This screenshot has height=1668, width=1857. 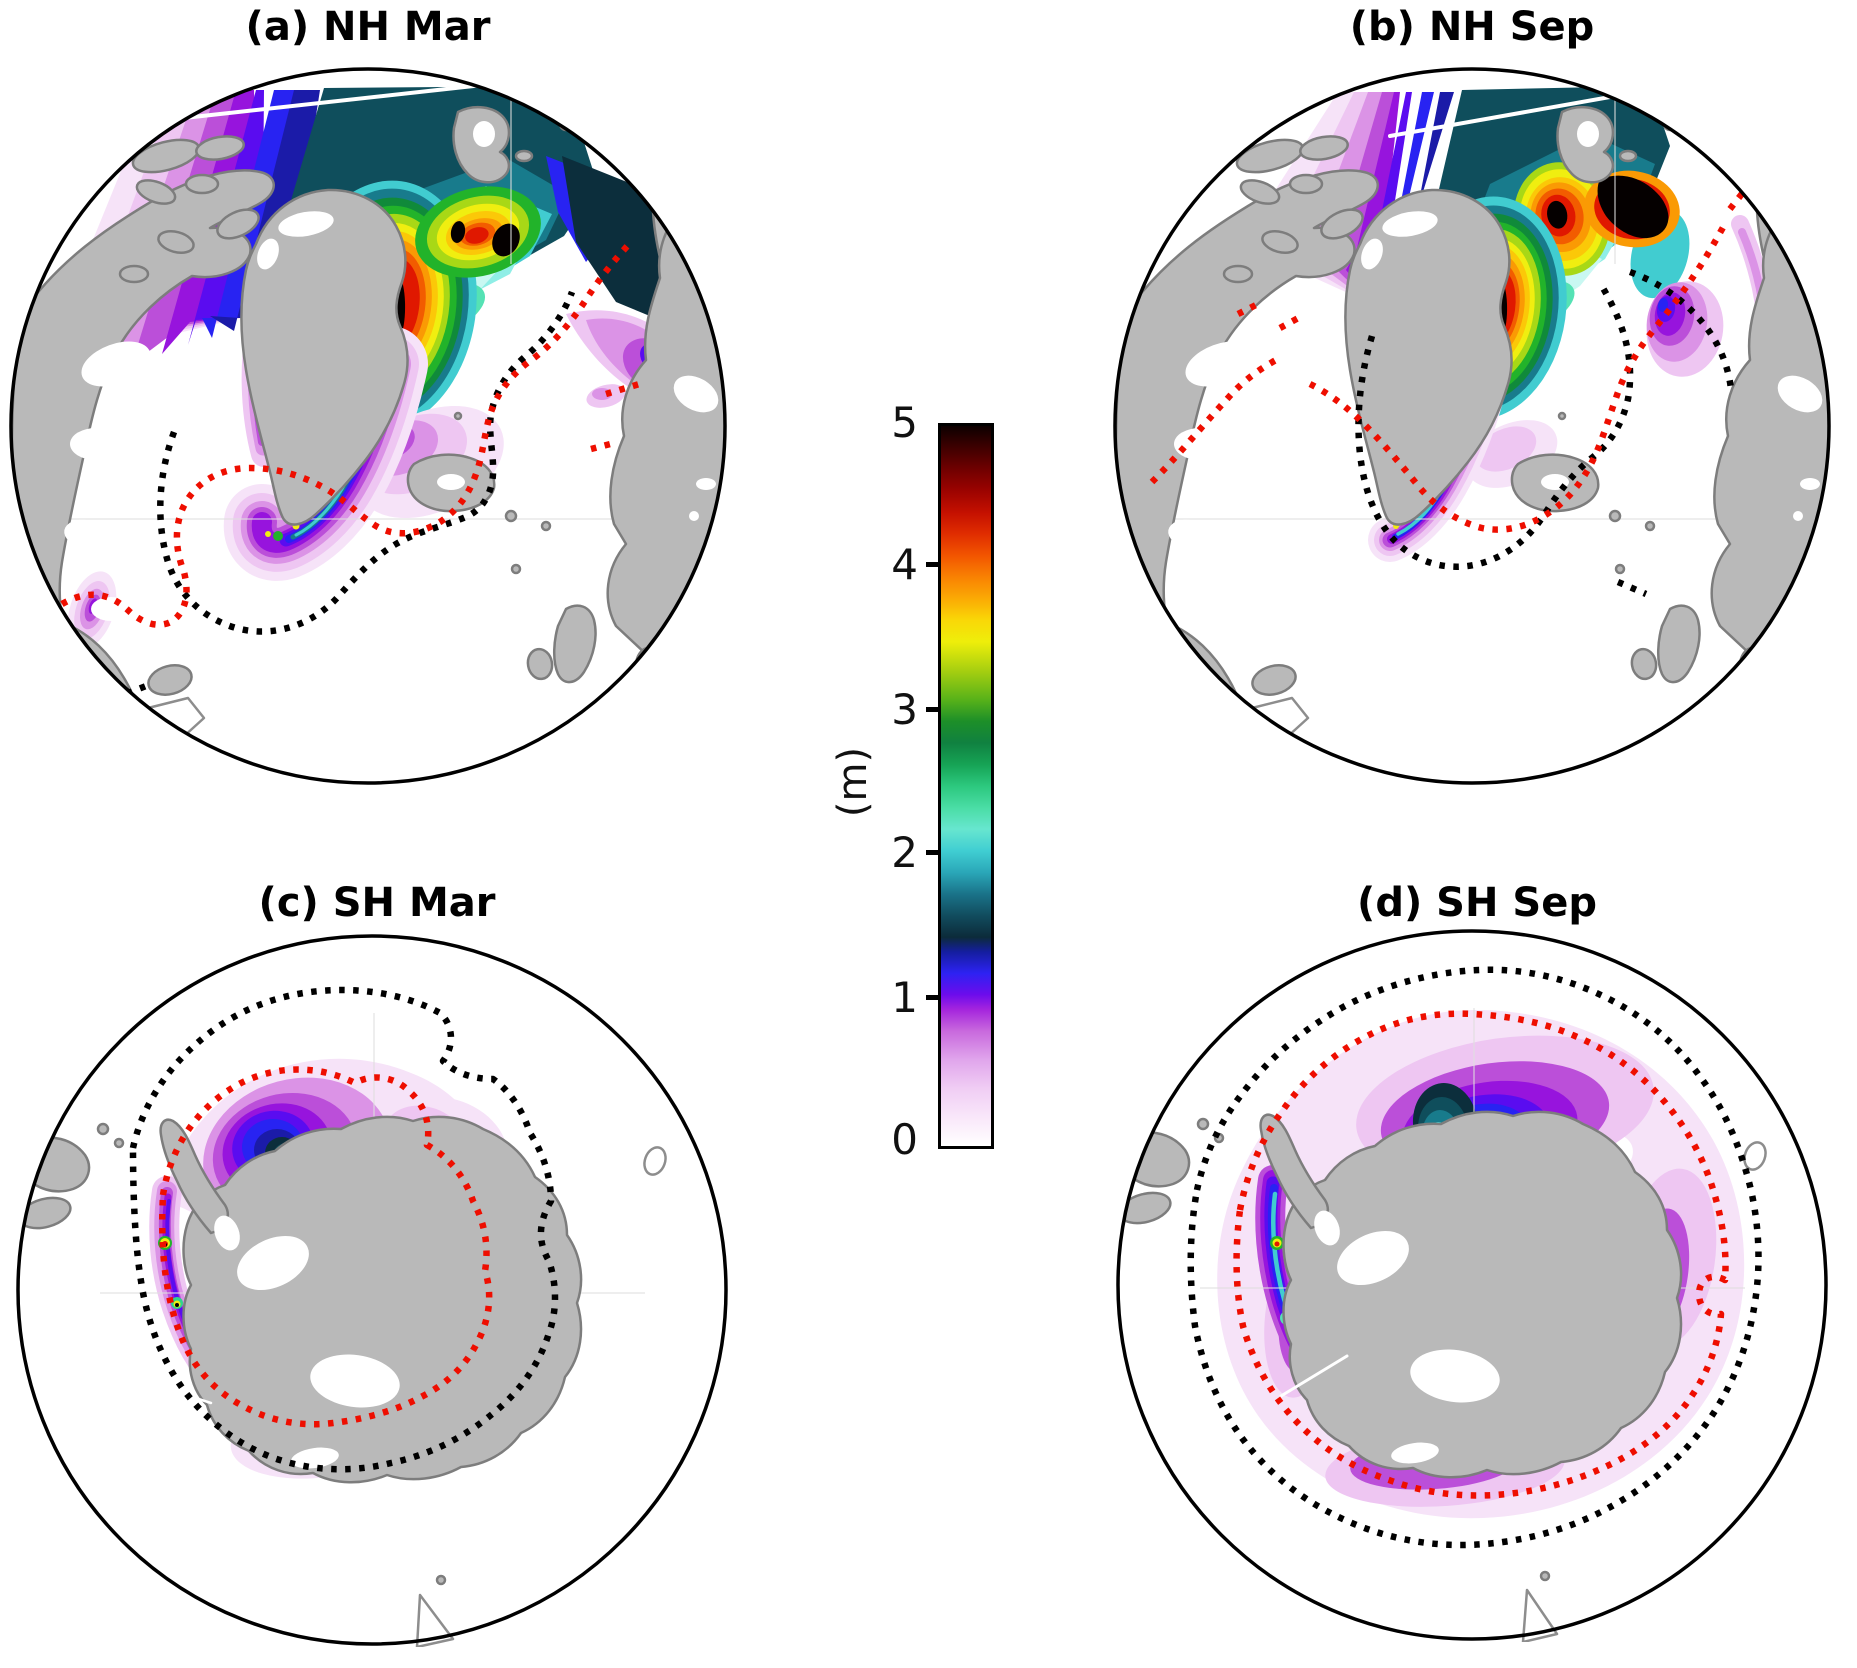 I want to click on colorbar-gradient, so click(x=966, y=786).